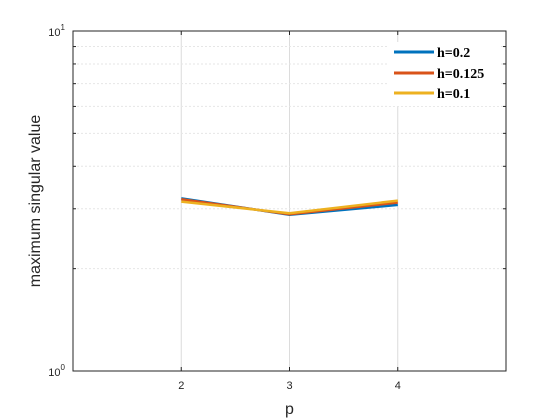 Image resolution: width=560 pixels, height=420 pixels. What do you see at coordinates (35, 201) in the screenshot?
I see `y-axis-label: maximum singular value` at bounding box center [35, 201].